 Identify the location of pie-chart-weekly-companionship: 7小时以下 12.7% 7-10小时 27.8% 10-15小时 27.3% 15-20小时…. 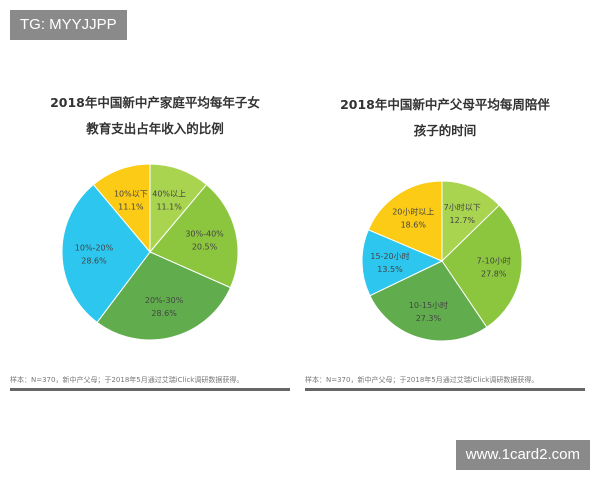
(442, 261).